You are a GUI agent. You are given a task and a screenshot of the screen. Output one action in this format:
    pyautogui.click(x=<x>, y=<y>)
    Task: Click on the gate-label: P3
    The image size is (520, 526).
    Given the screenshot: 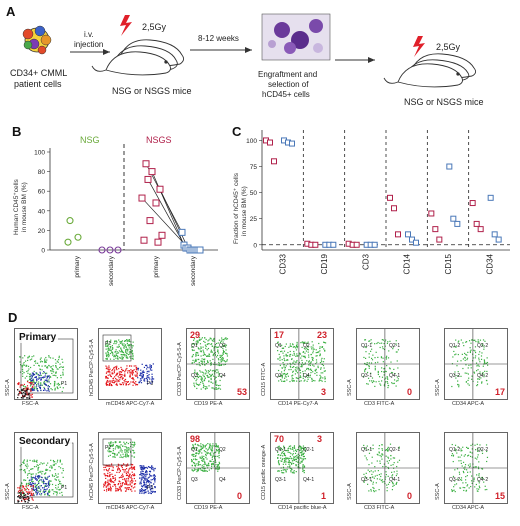 What is the action you would take?
    pyautogui.click(x=150, y=384)
    